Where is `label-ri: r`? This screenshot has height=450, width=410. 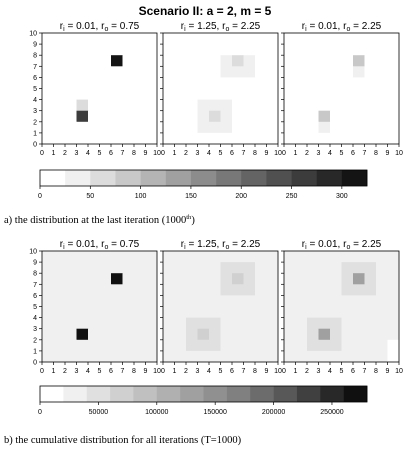 label-ri: r is located at coordinates (304, 26).